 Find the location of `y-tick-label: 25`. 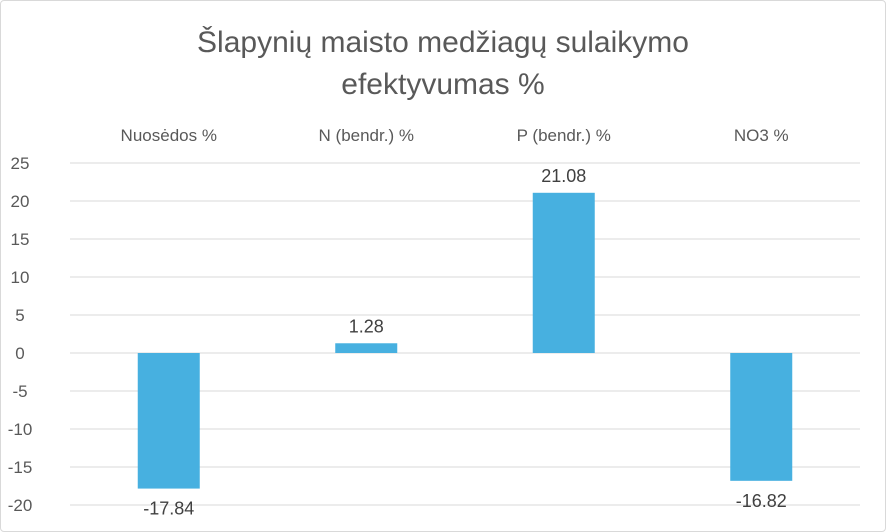

y-tick-label: 25 is located at coordinates (20, 163).